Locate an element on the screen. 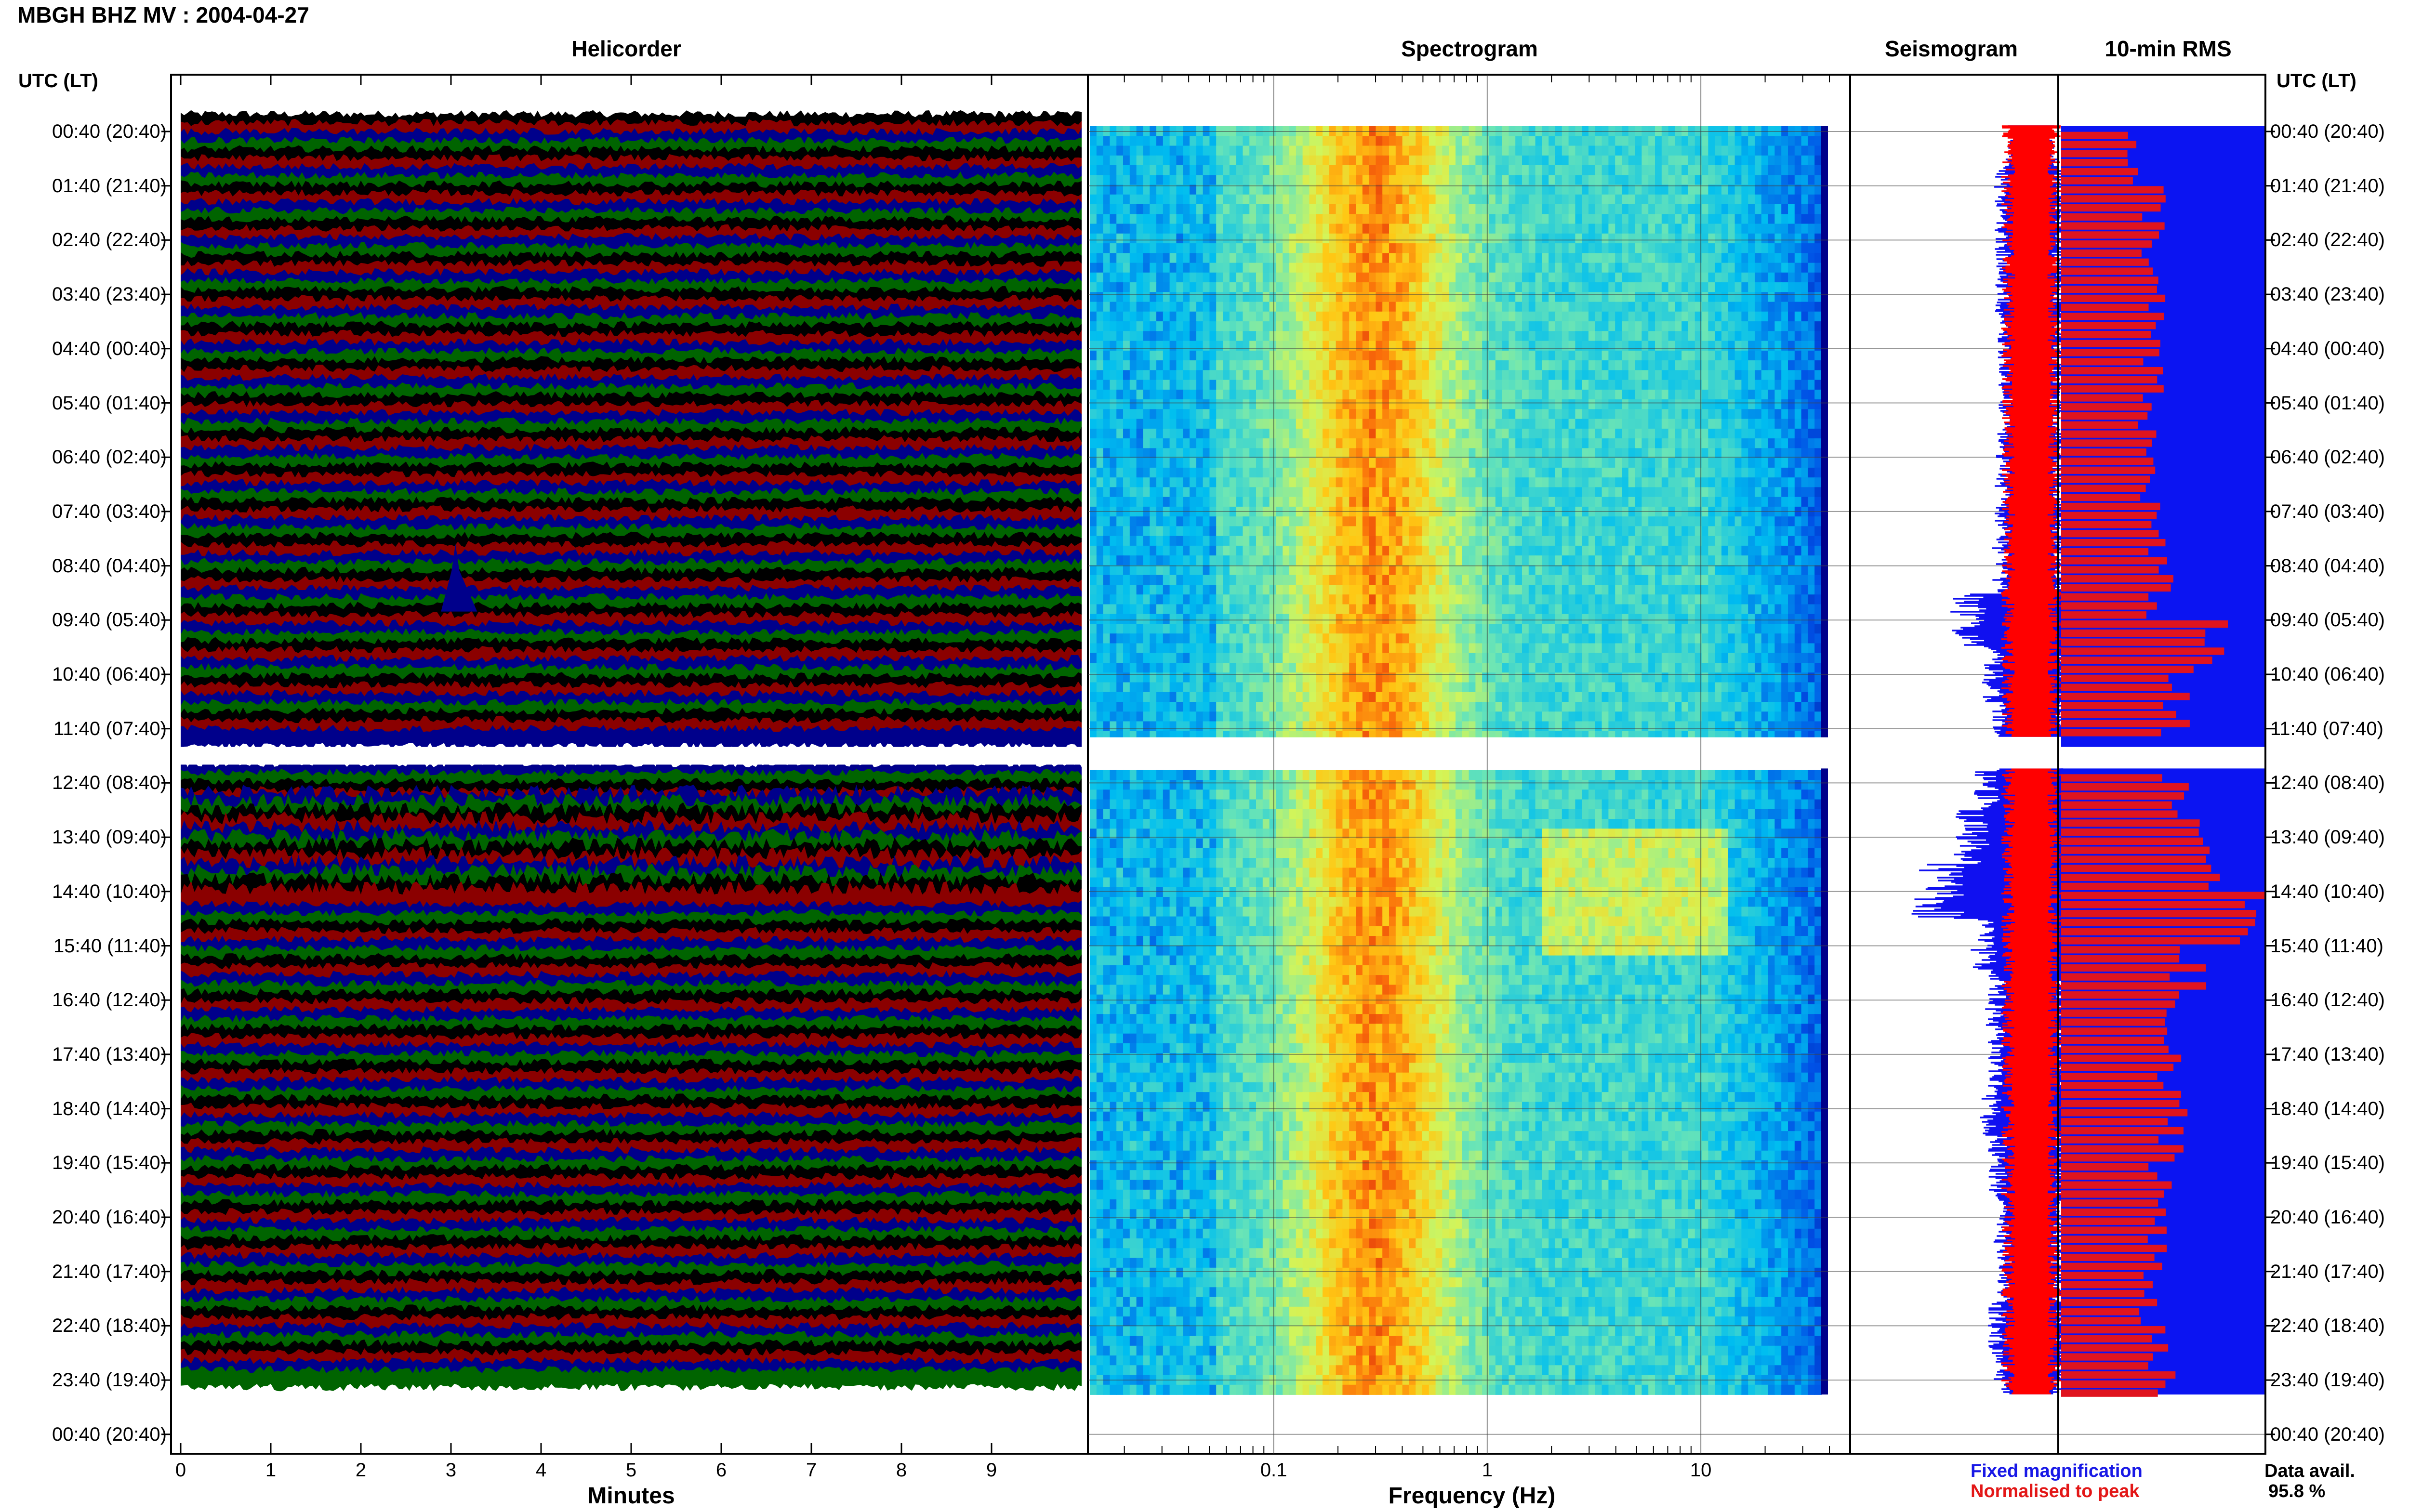 The width and height of the screenshot is (2409, 1512). rms-title: 10-min RMS is located at coordinates (2168, 48).